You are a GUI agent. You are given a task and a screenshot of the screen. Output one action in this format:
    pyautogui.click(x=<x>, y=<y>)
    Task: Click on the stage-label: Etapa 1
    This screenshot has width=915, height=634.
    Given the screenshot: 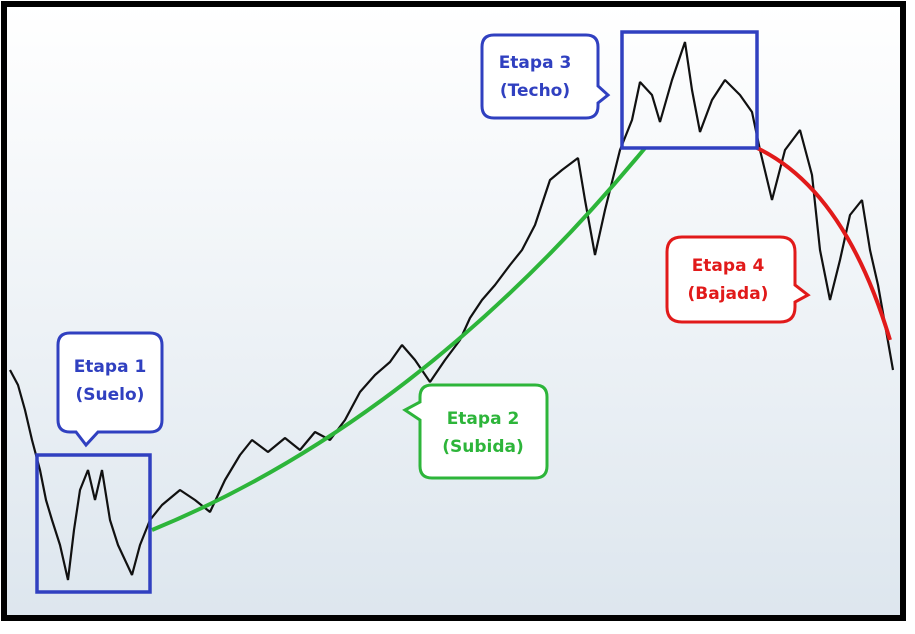 What is the action you would take?
    pyautogui.click(x=110, y=367)
    